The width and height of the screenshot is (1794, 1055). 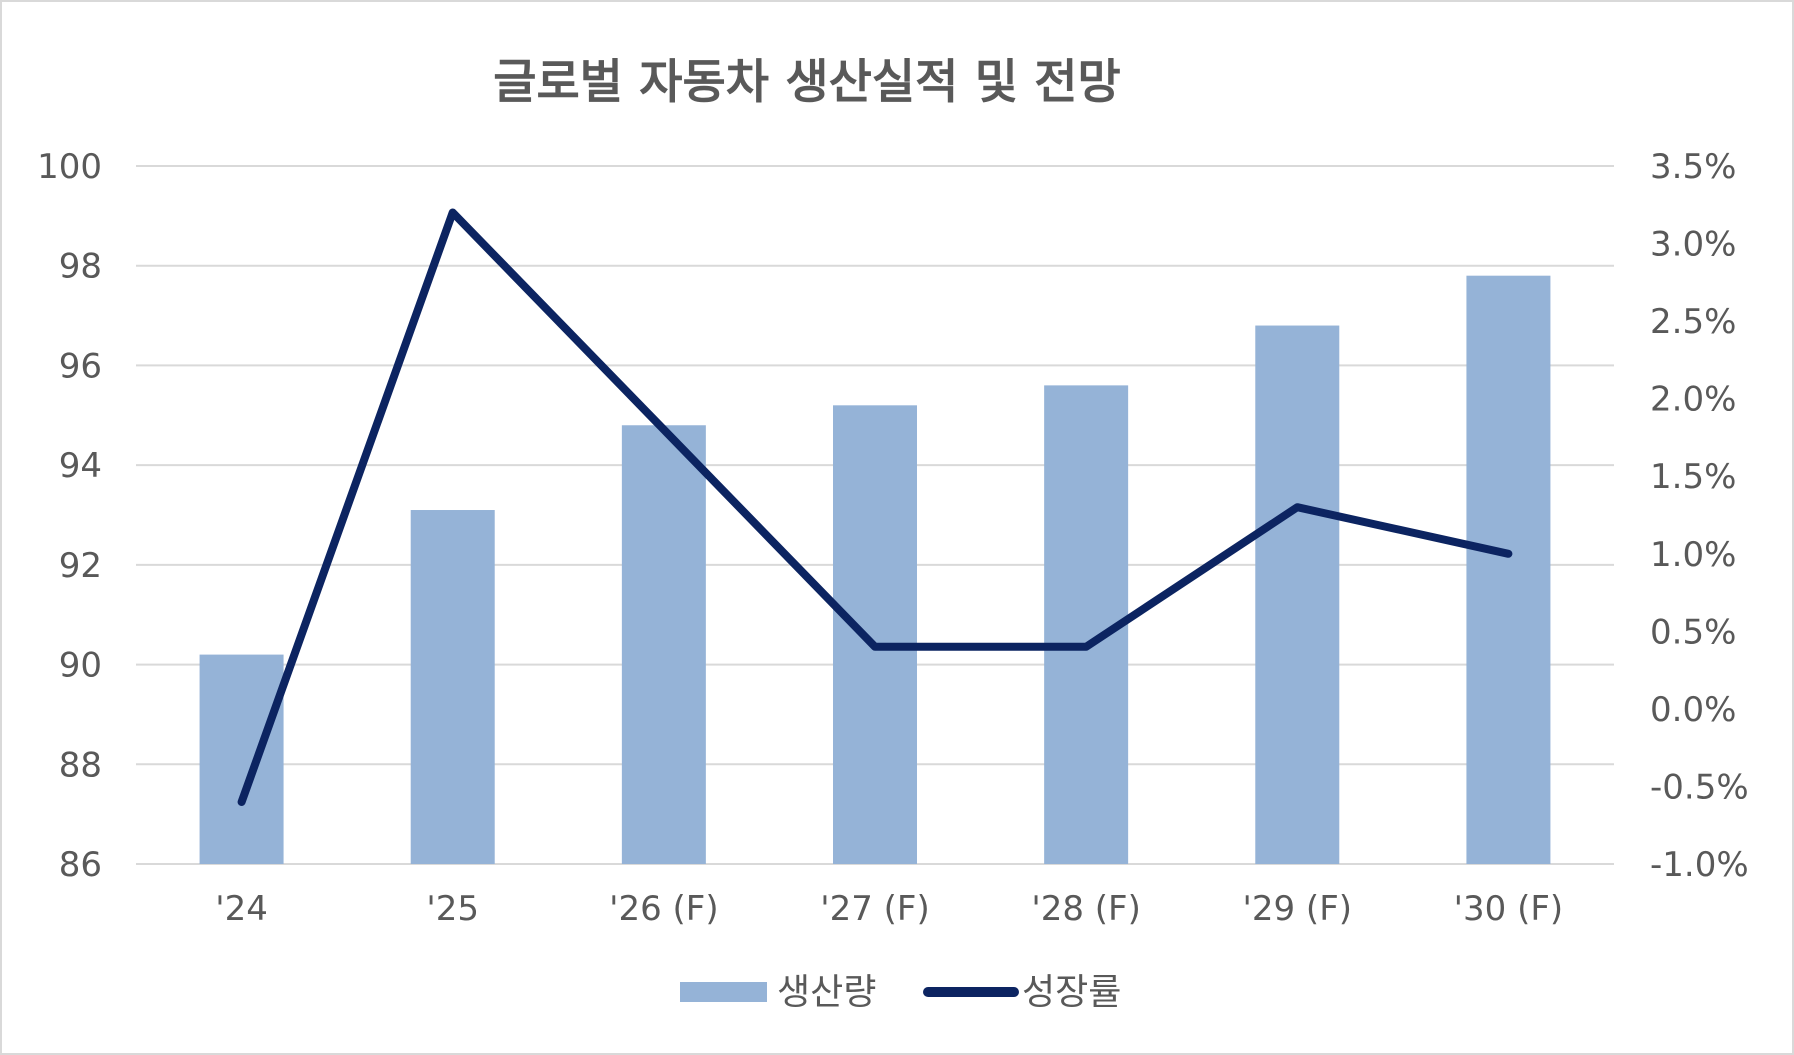 What do you see at coordinates (80, 666) in the screenshot?
I see `y-left-tick-label: 90` at bounding box center [80, 666].